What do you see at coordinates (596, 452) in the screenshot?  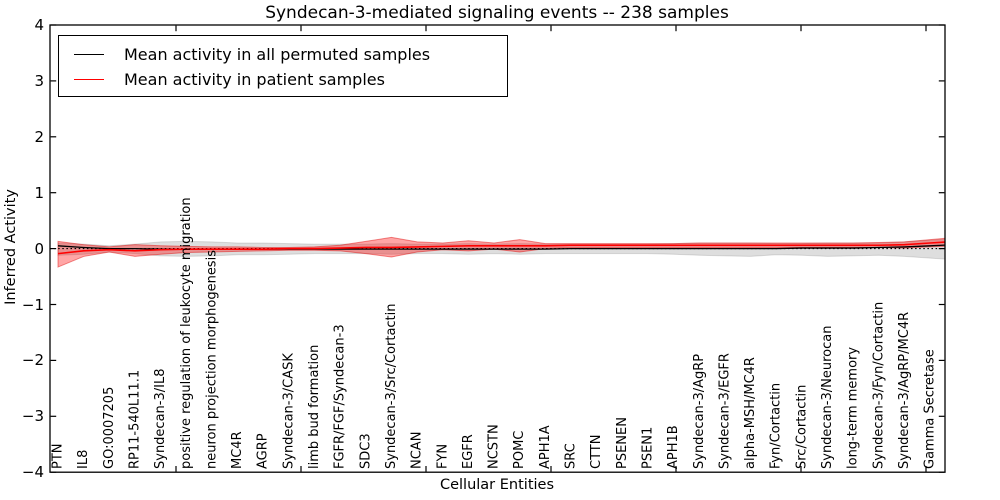 I see `x-category-label: CTTN` at bounding box center [596, 452].